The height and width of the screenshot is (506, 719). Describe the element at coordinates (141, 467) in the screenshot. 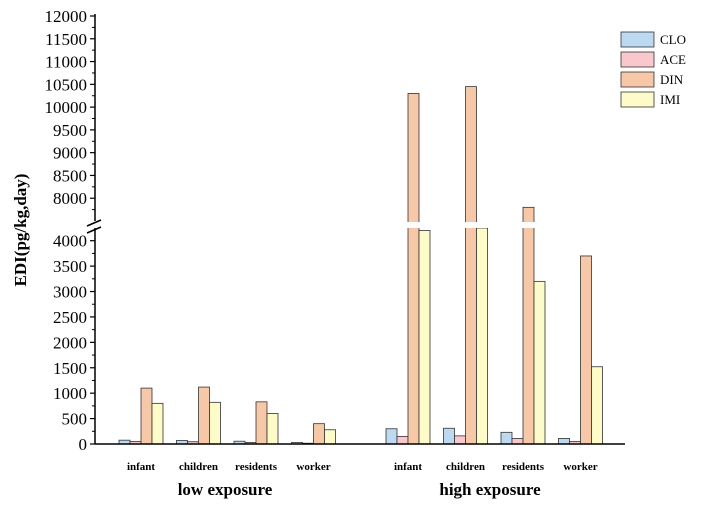

I see `x-category-label-0: infant` at that location.